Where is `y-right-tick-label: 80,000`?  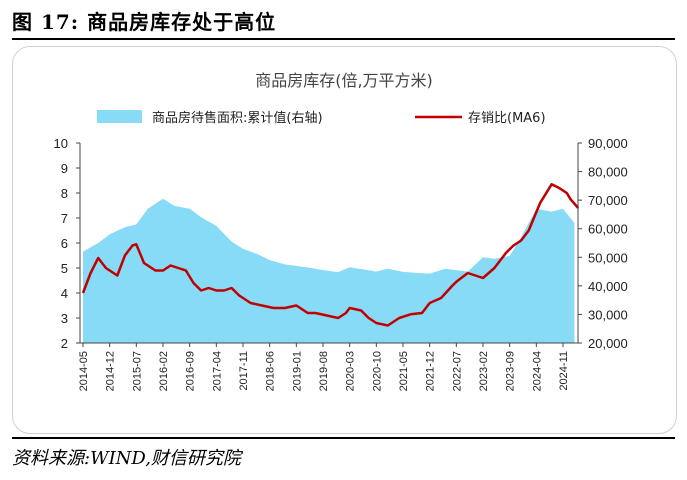 y-right-tick-label: 80,000 is located at coordinates (608, 172).